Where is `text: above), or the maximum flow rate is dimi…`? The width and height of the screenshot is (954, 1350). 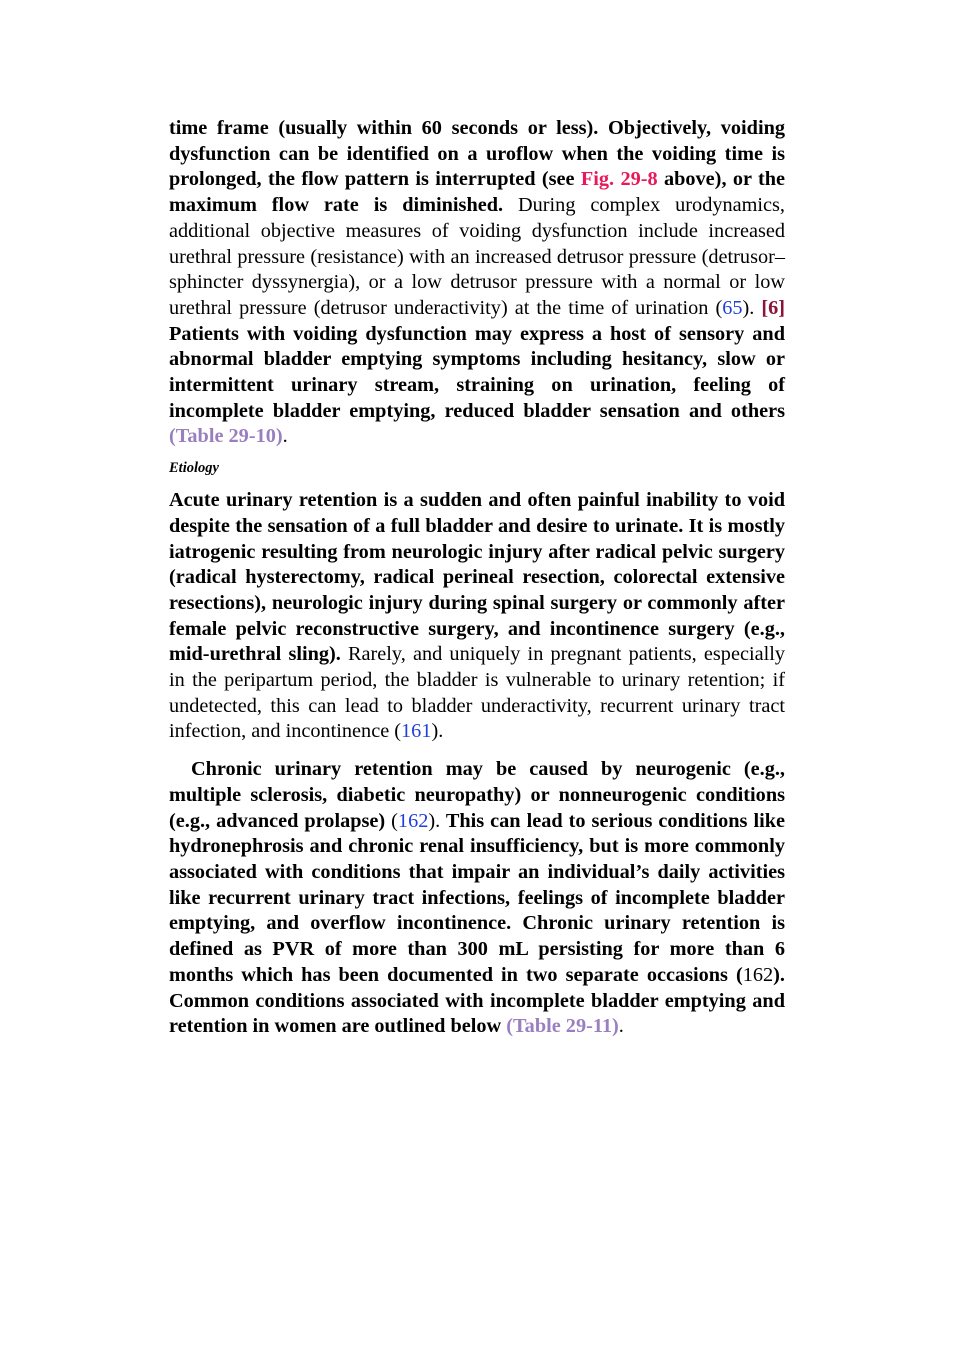 text: above), or the maximum flow rate is dimi… is located at coordinates (477, 192).